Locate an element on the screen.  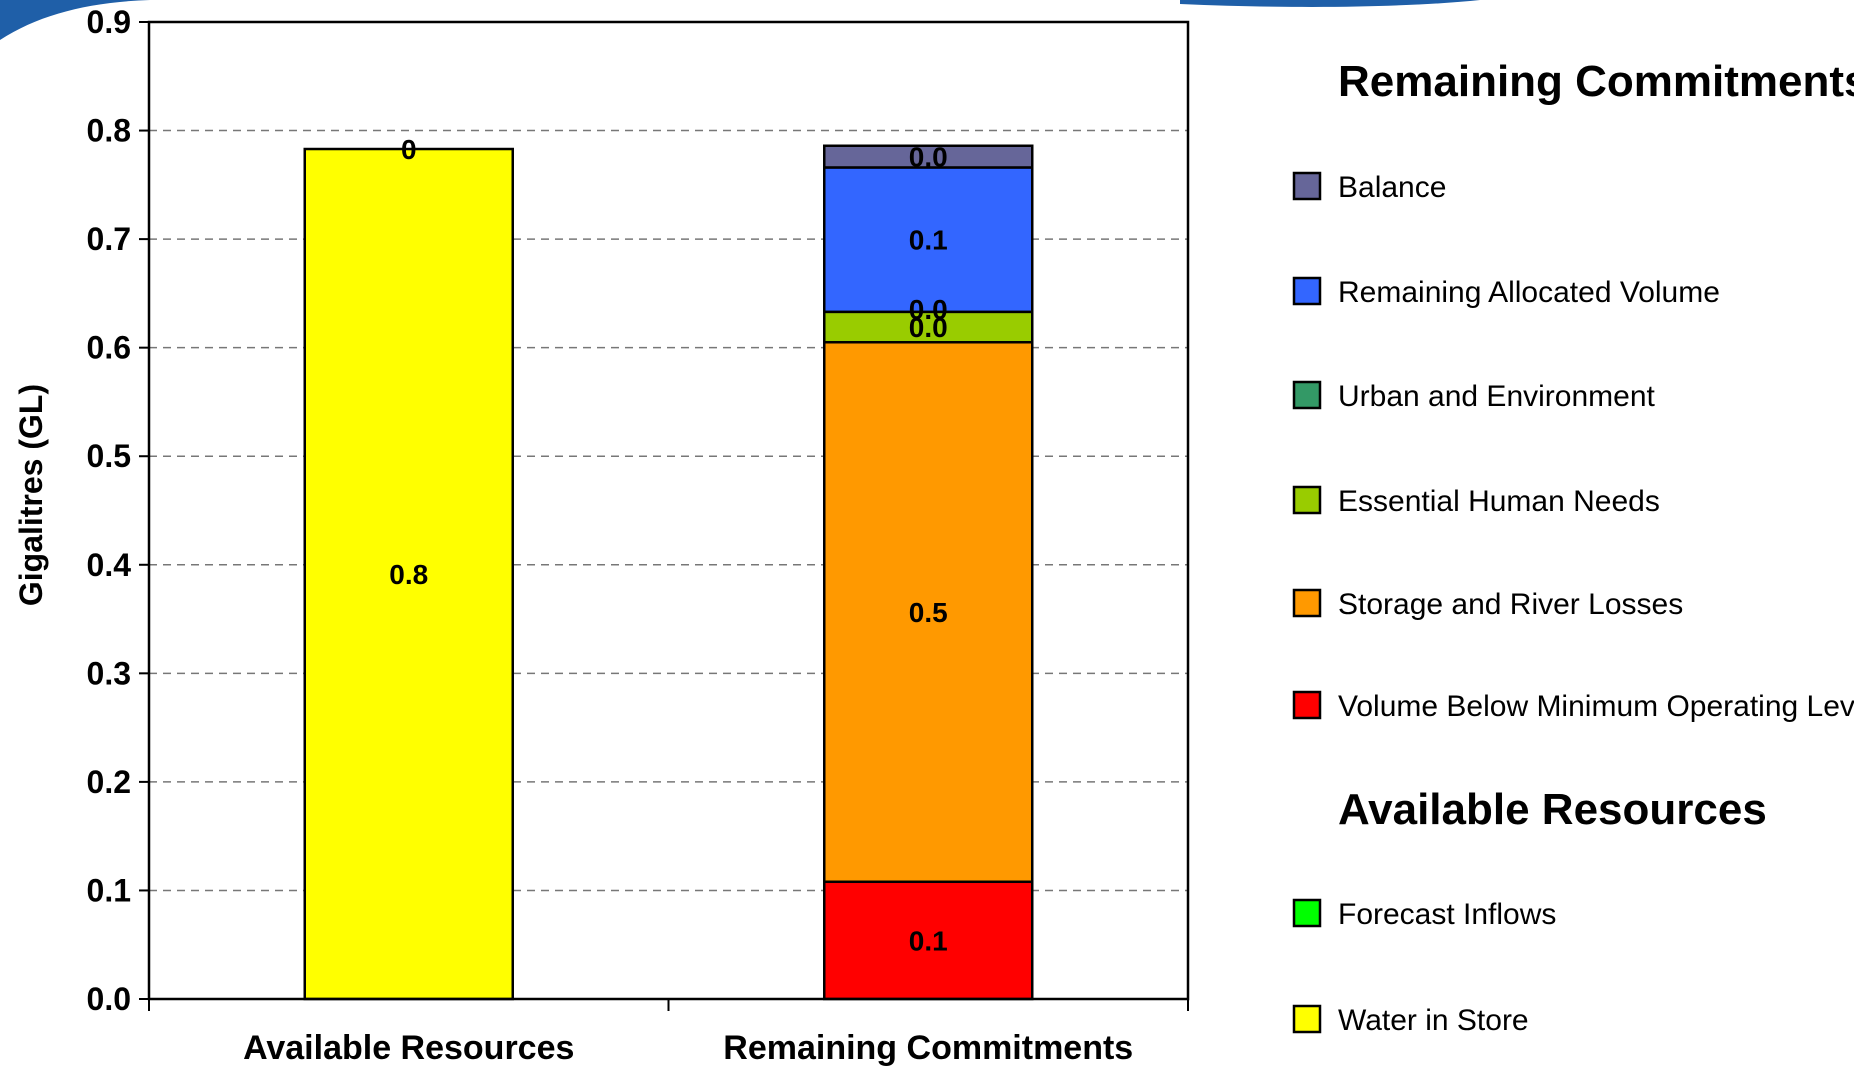
legend-item-label: Storage and River Losses is located at coordinates (1510, 604).